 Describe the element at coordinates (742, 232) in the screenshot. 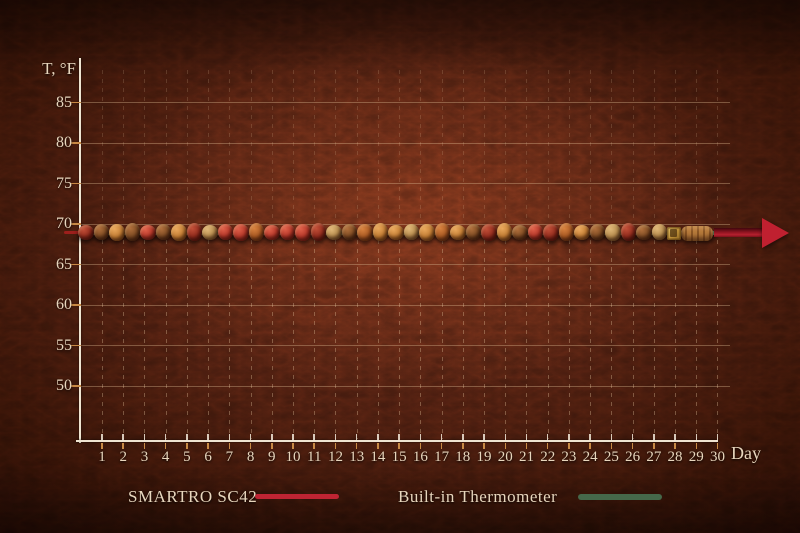

I see `arrow-shaft` at that location.